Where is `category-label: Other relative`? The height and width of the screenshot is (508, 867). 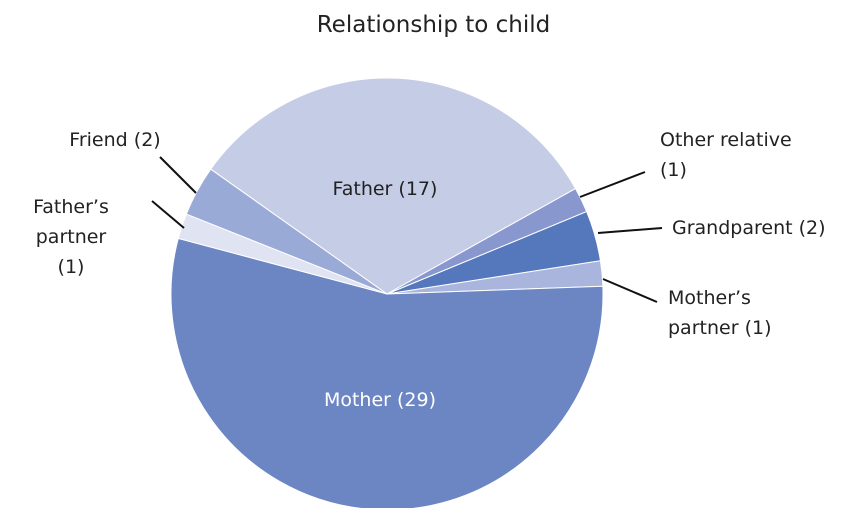 category-label: Other relative is located at coordinates (726, 140).